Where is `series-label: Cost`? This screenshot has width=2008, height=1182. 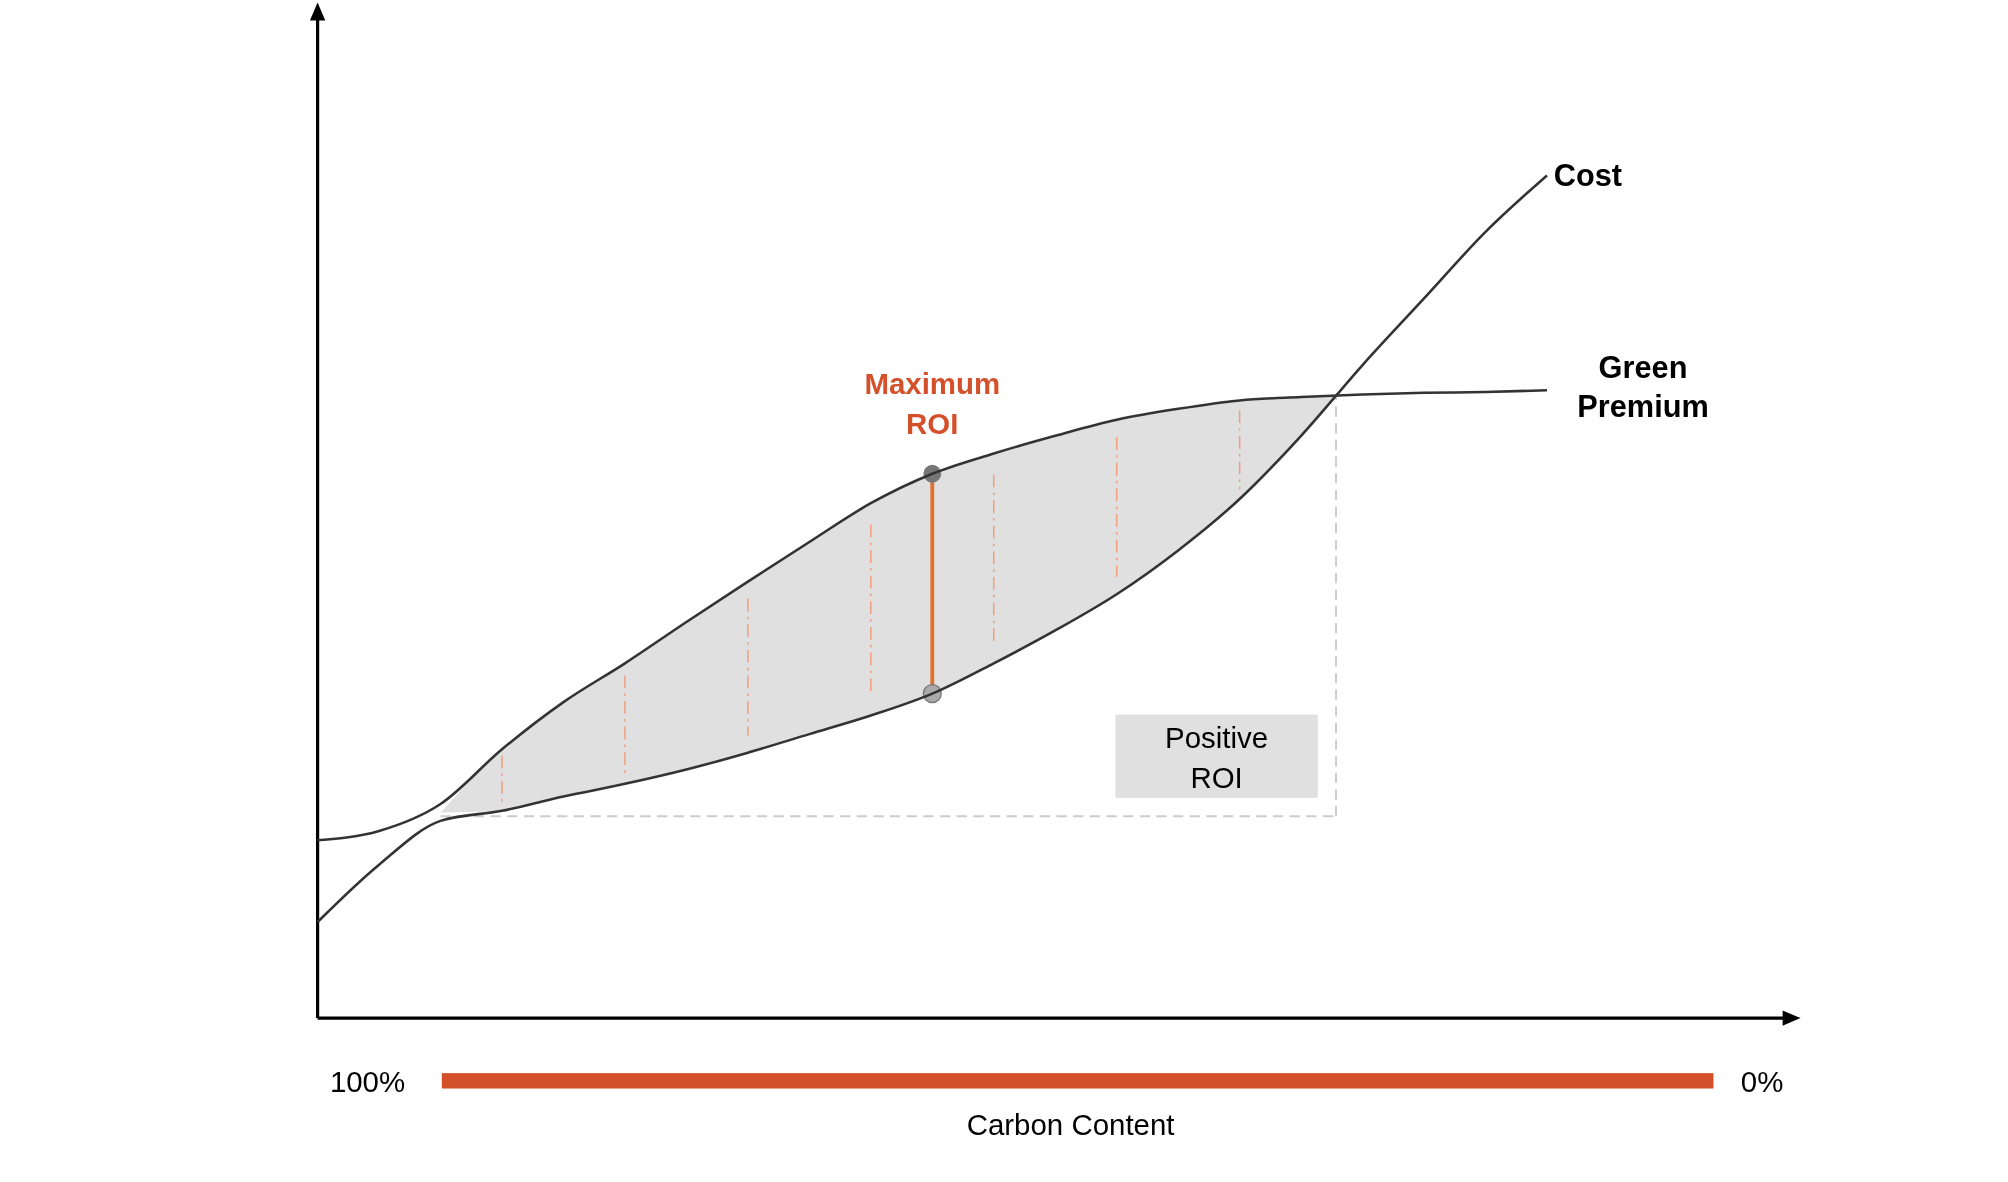 series-label: Cost is located at coordinates (1588, 175).